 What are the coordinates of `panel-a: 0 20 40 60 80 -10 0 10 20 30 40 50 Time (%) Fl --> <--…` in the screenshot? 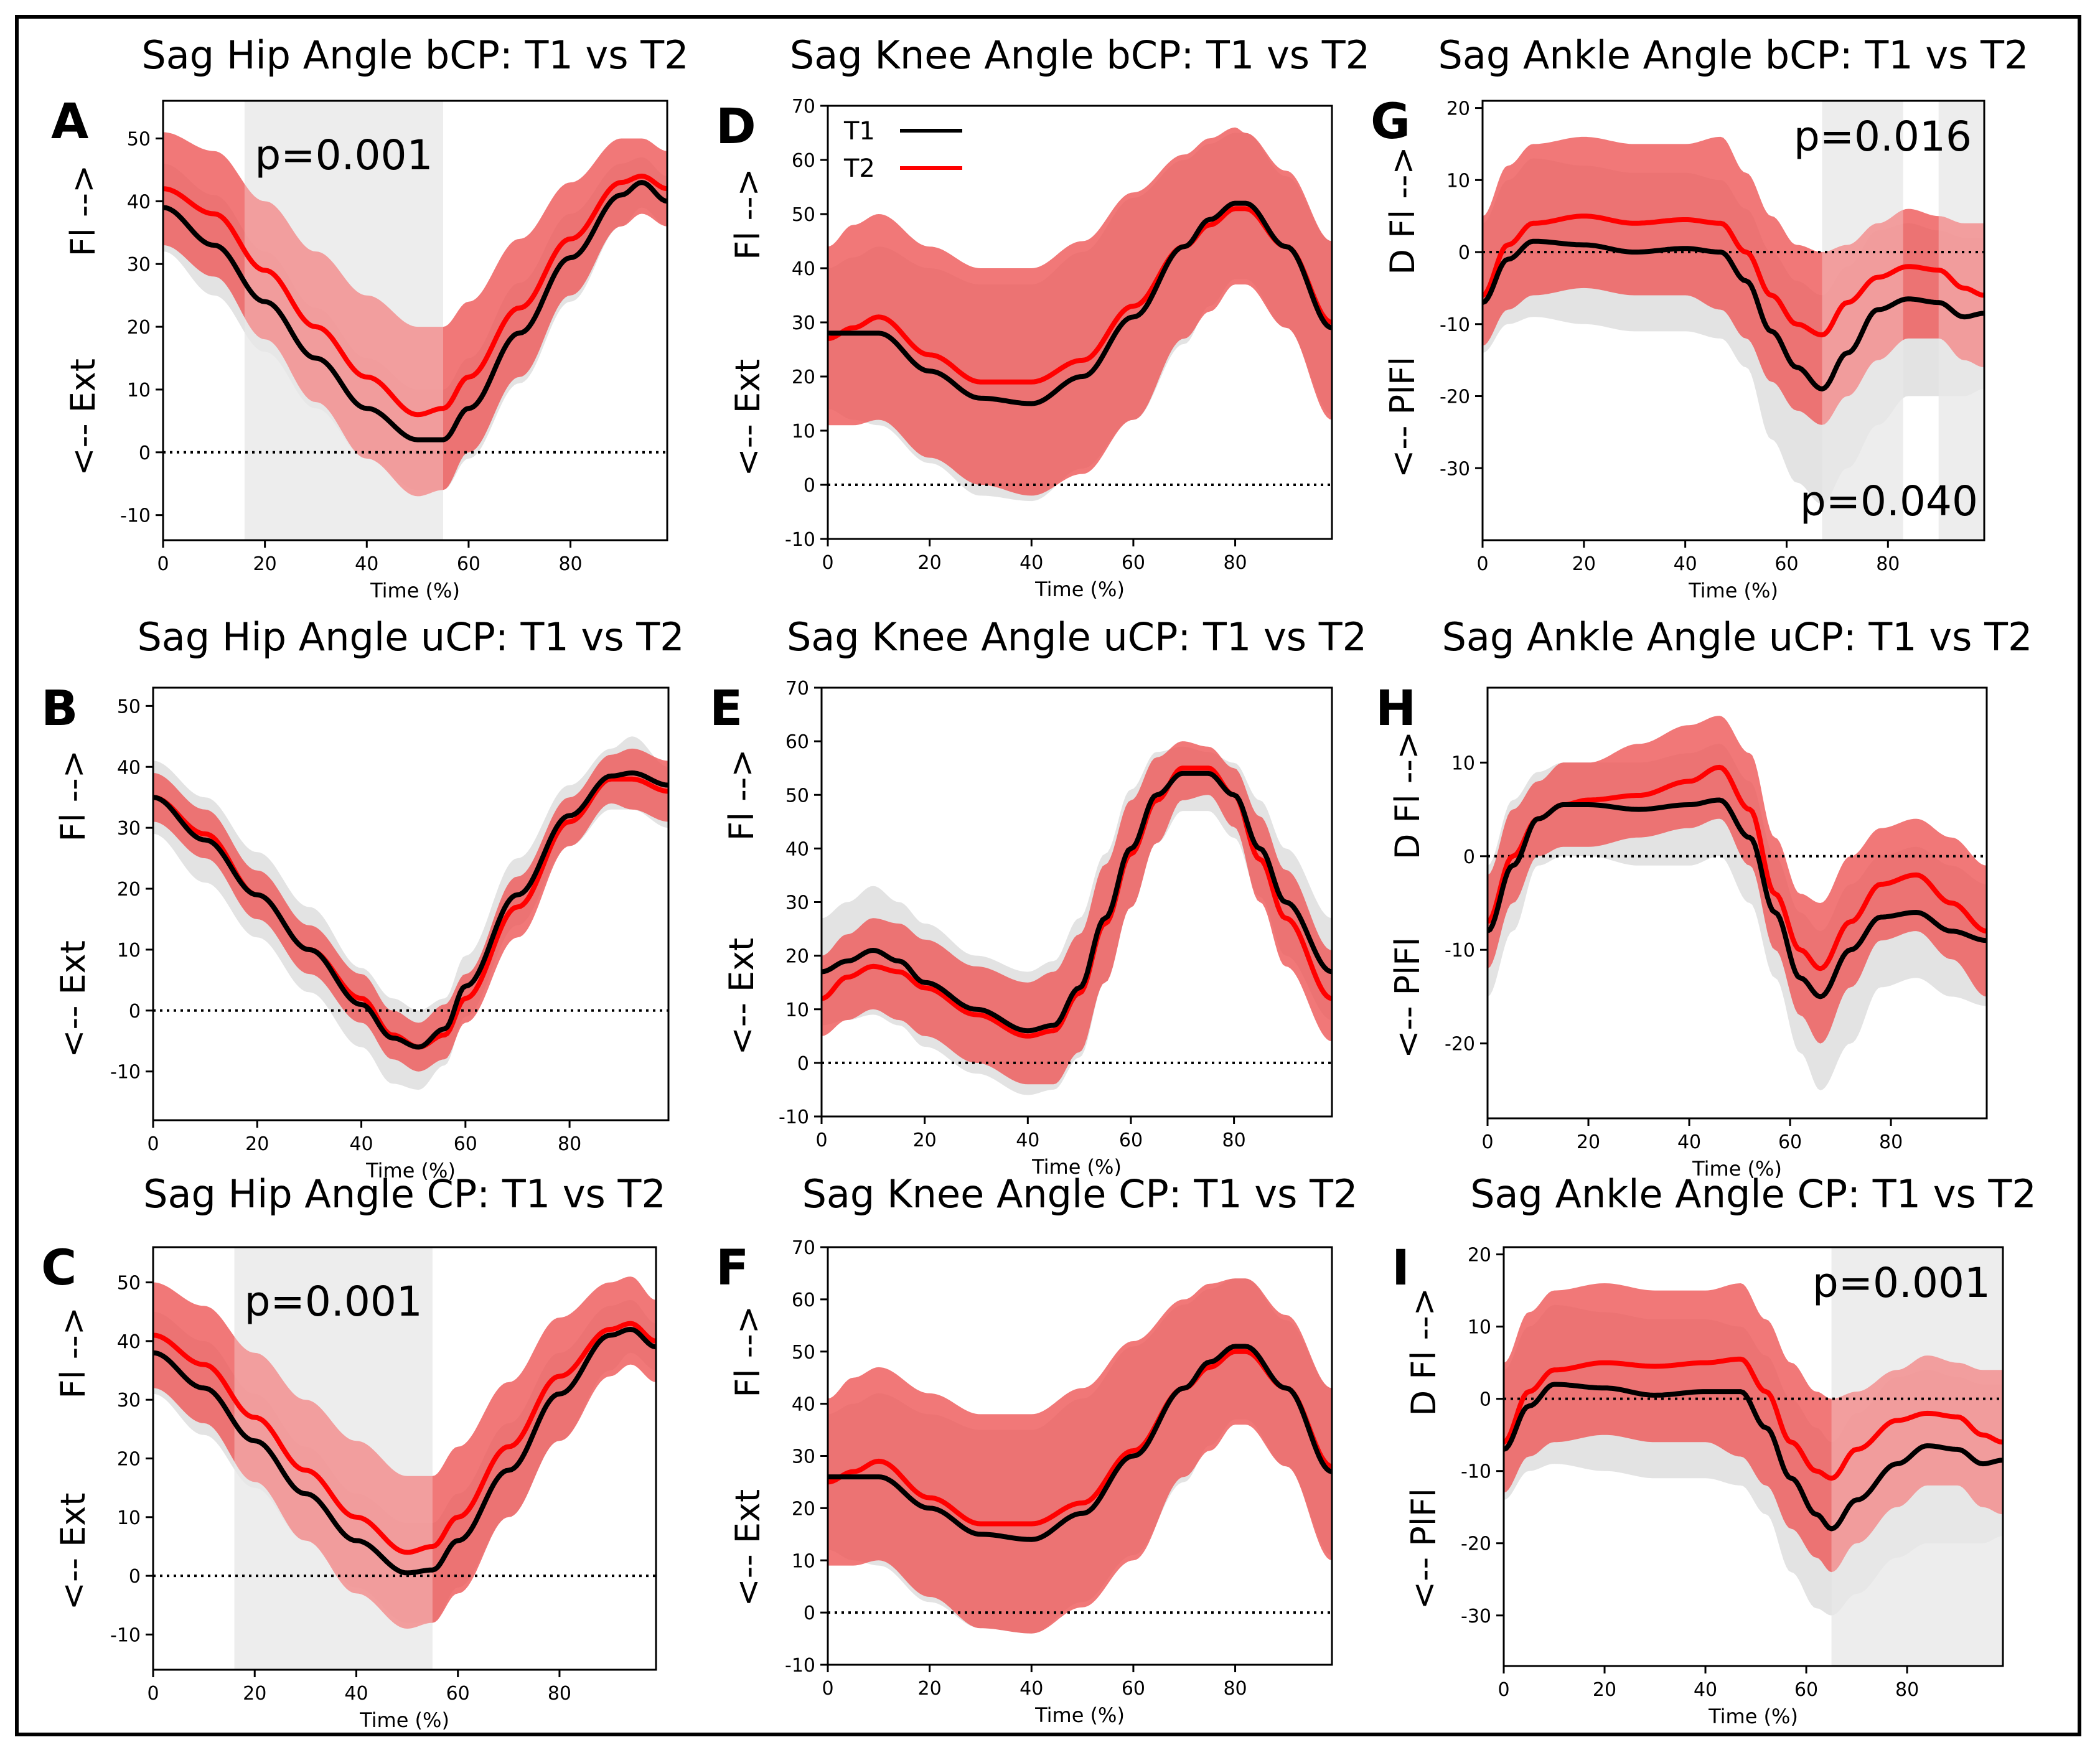 It's located at (370, 317).